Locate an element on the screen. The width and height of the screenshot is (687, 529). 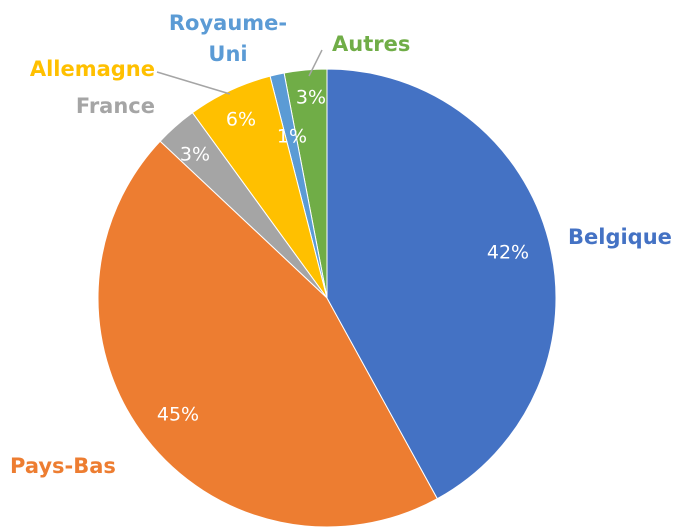
category-label: Allemagne is located at coordinates (92, 69).